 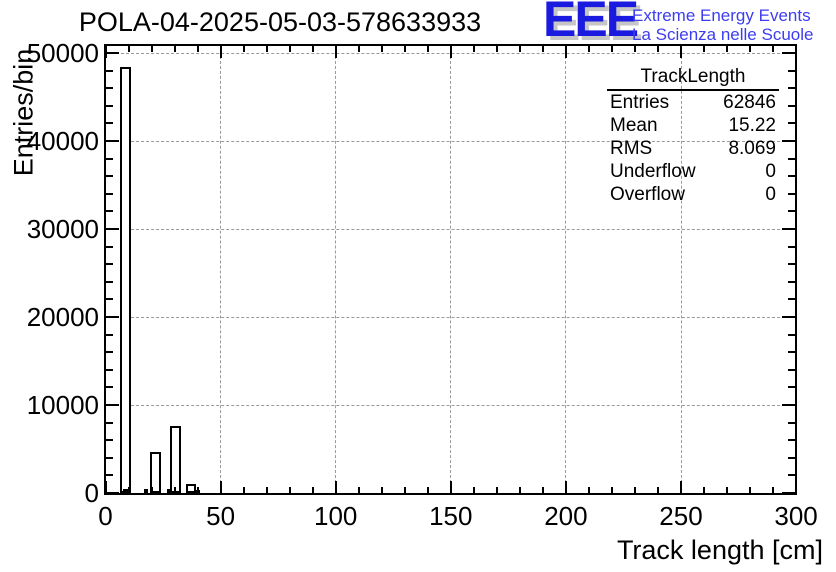 What do you see at coordinates (280, 22) in the screenshot?
I see `chart-title: POLA-04-2025-05-03-578633933` at bounding box center [280, 22].